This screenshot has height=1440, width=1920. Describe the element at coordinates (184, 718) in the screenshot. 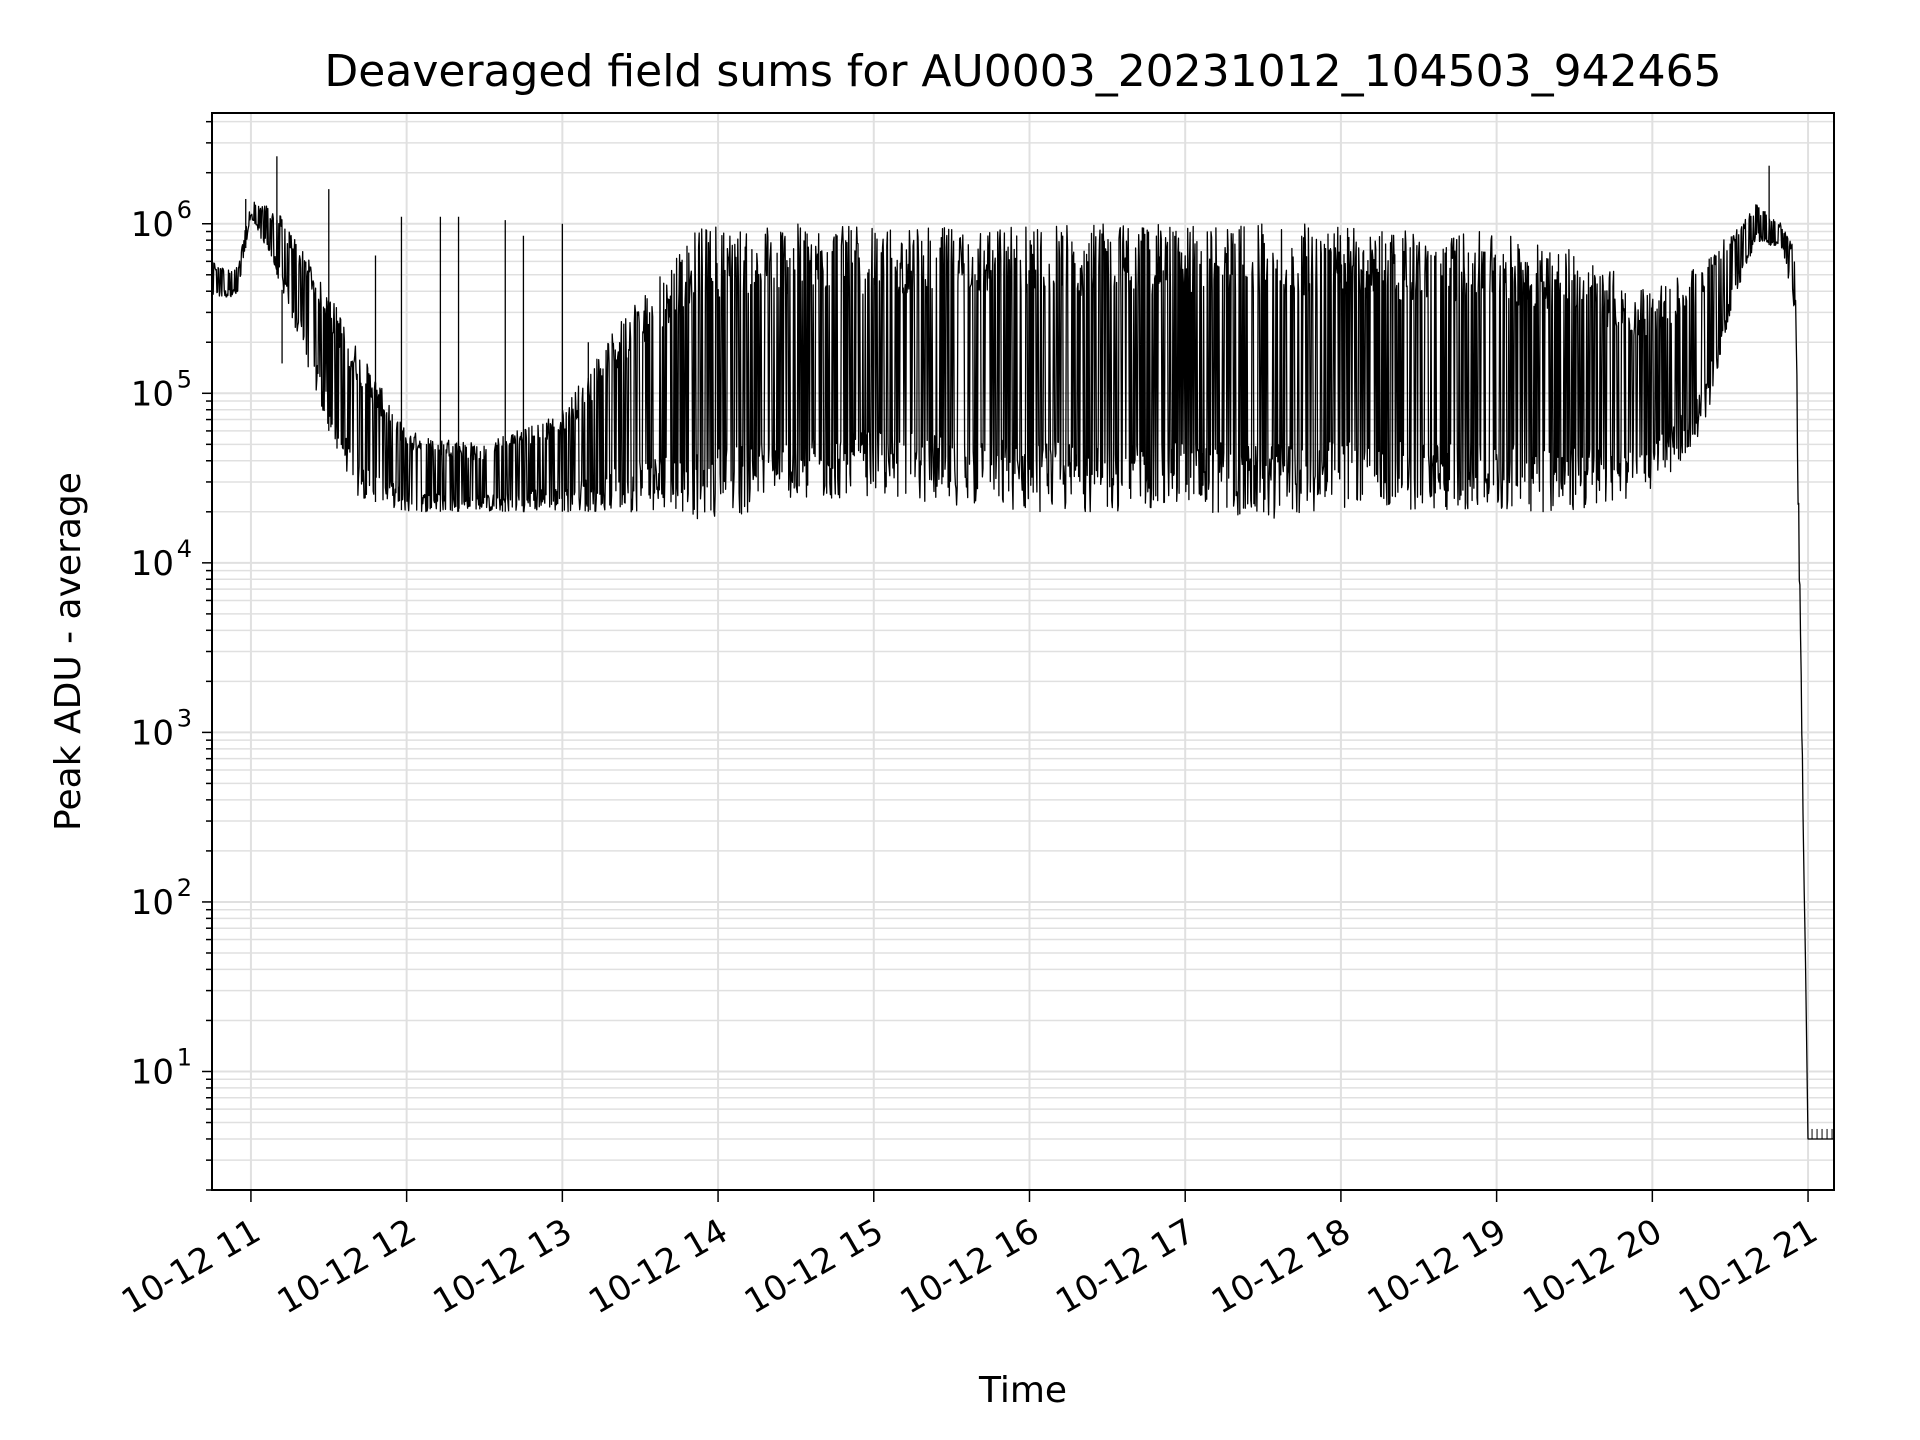

I see `y-tick-exponent: 3` at that location.